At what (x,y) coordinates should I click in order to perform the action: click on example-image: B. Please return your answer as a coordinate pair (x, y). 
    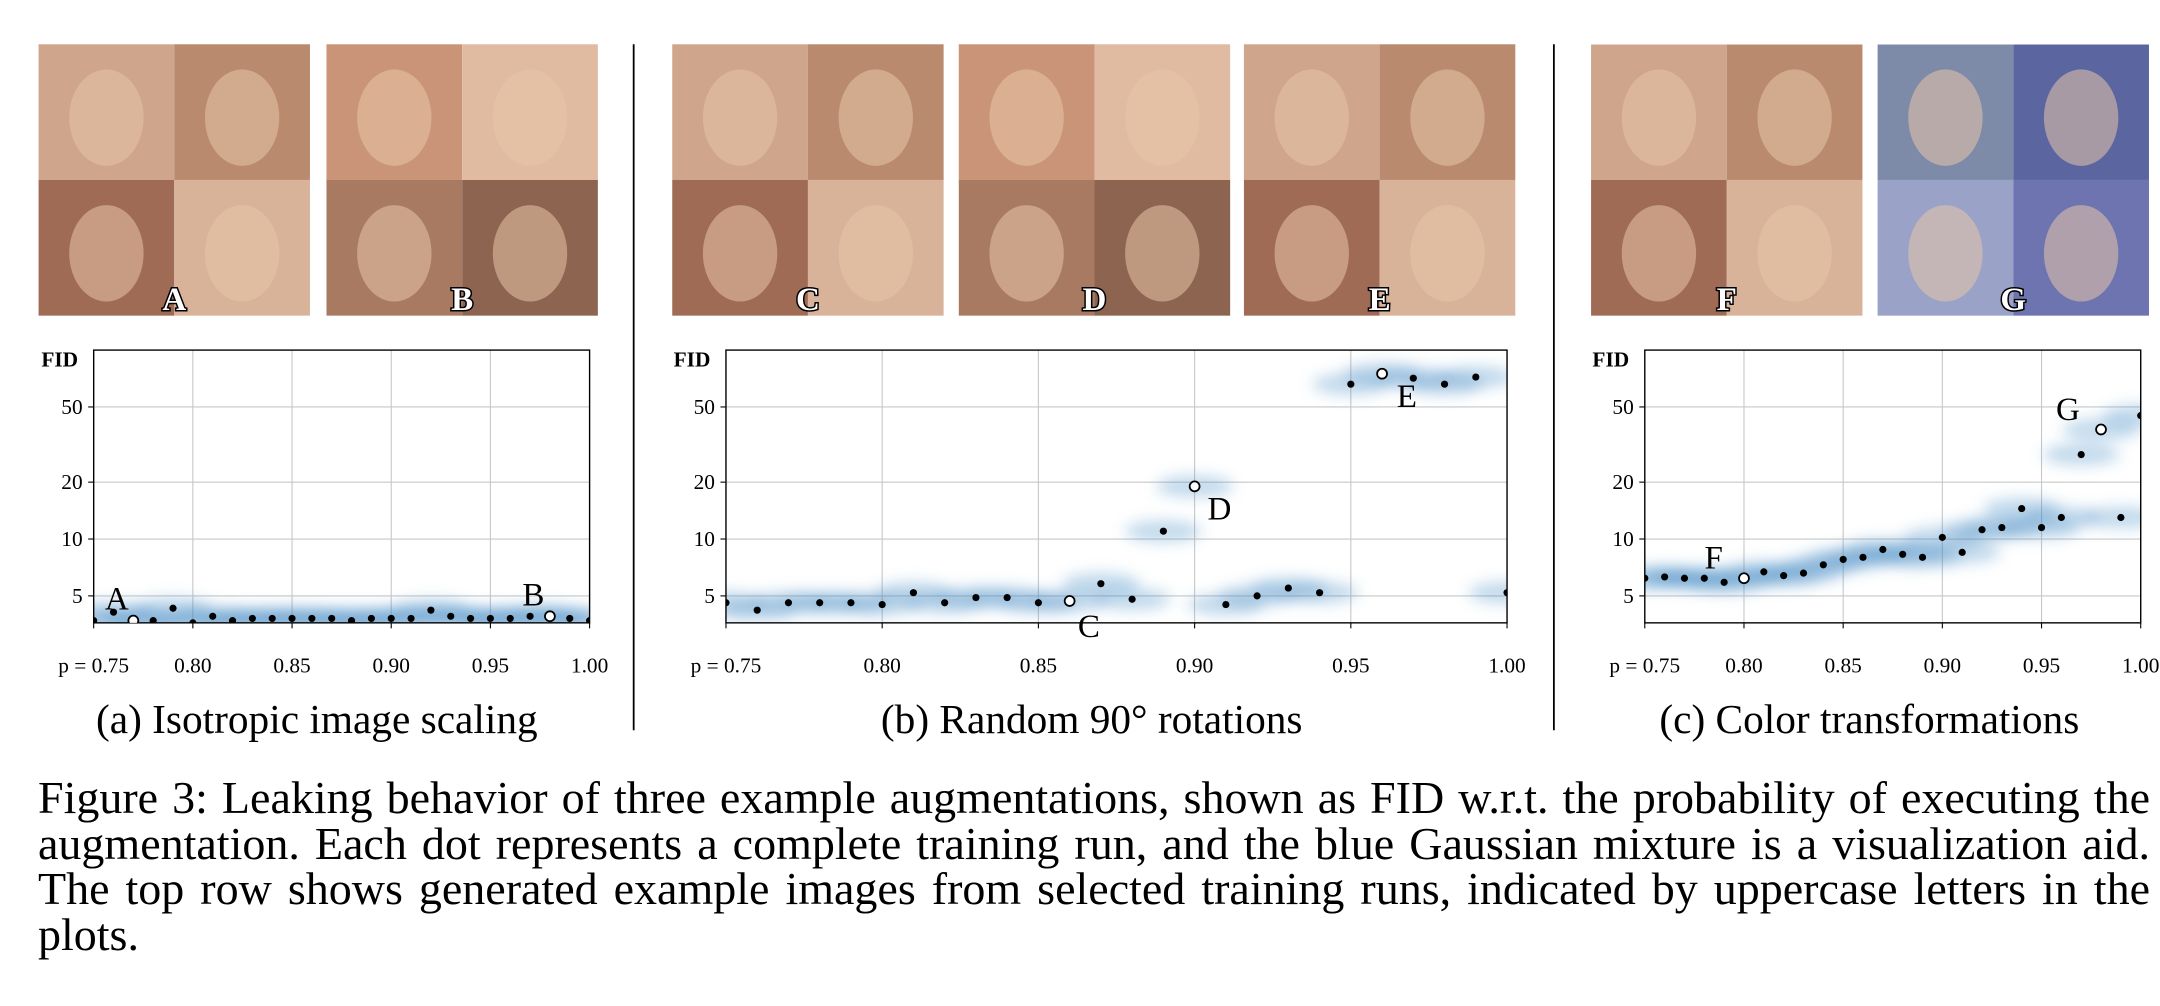
    Looking at the image, I should click on (462, 182).